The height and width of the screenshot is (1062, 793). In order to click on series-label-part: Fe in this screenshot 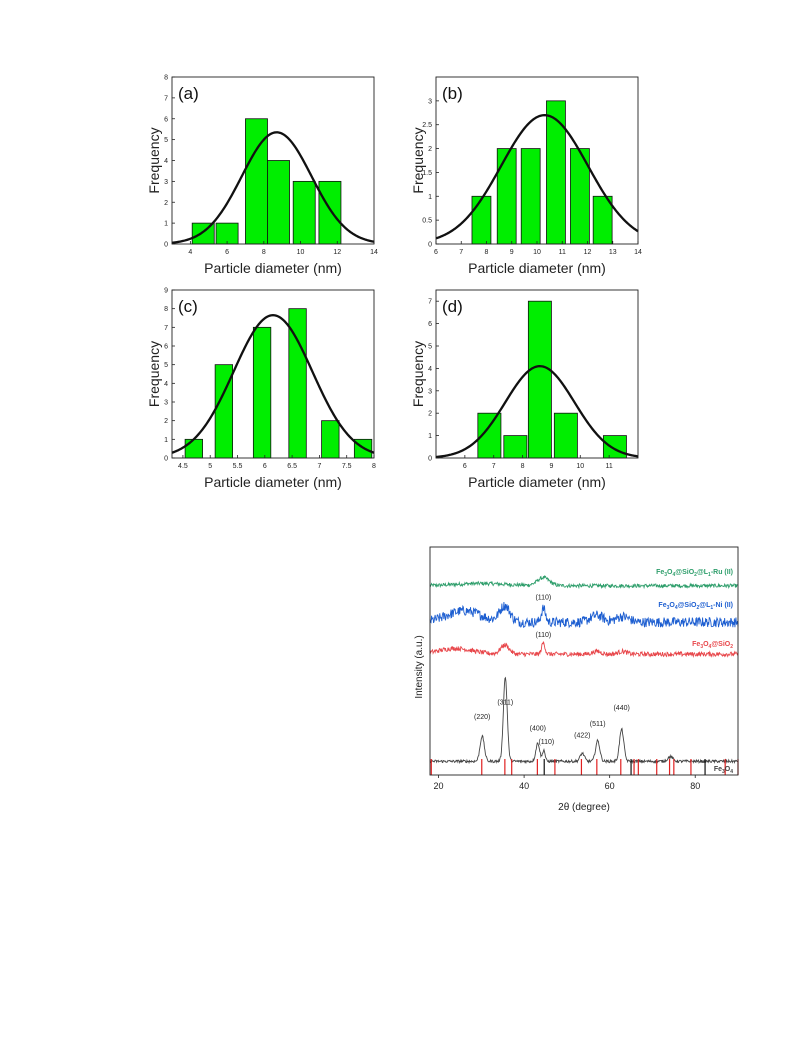, I will do `click(718, 769)`.